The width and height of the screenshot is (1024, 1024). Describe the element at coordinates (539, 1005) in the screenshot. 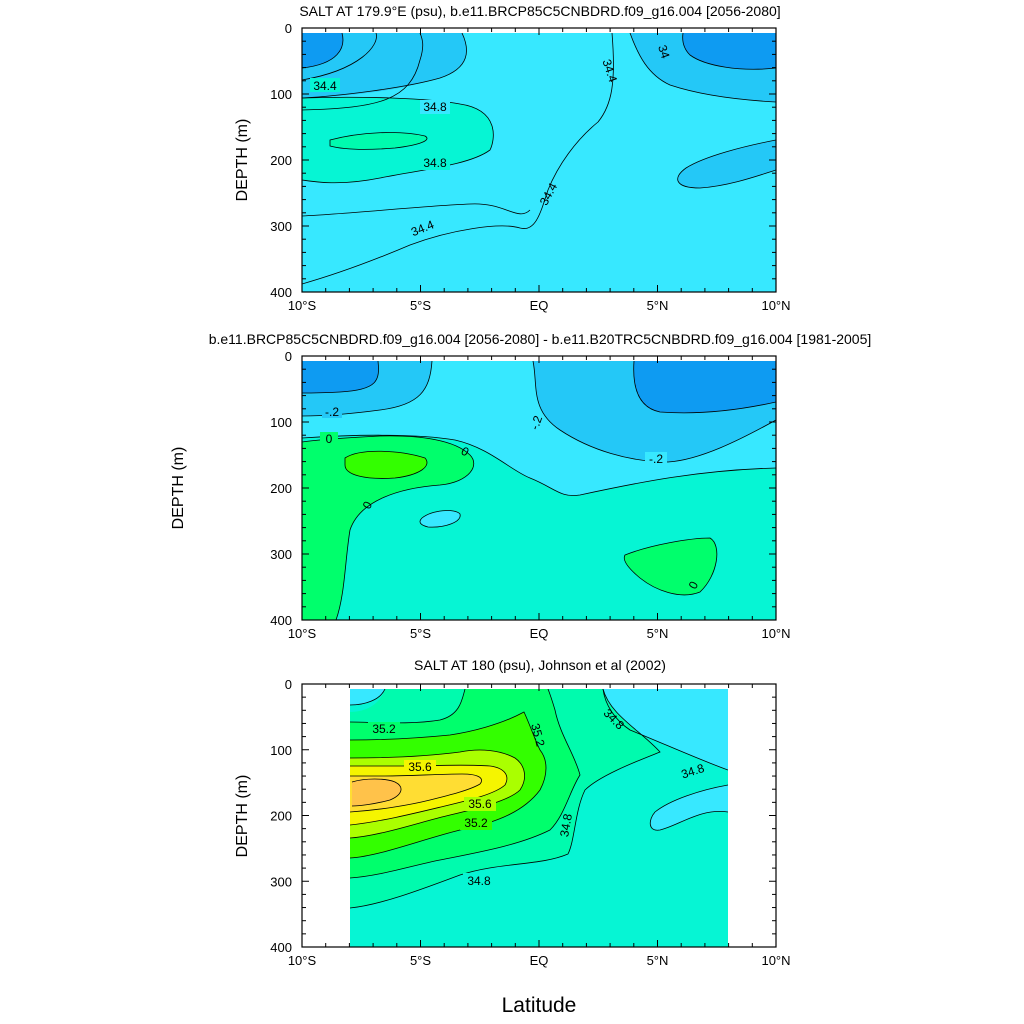

I see `x-axis-label: Latitude` at that location.